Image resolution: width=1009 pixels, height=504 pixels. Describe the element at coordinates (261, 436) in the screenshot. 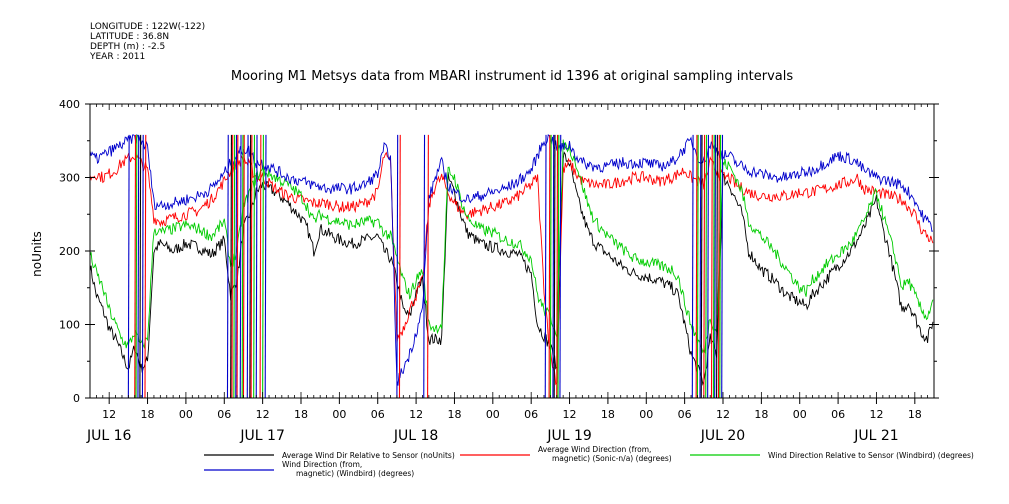

I see `day-label: JUL 17` at that location.